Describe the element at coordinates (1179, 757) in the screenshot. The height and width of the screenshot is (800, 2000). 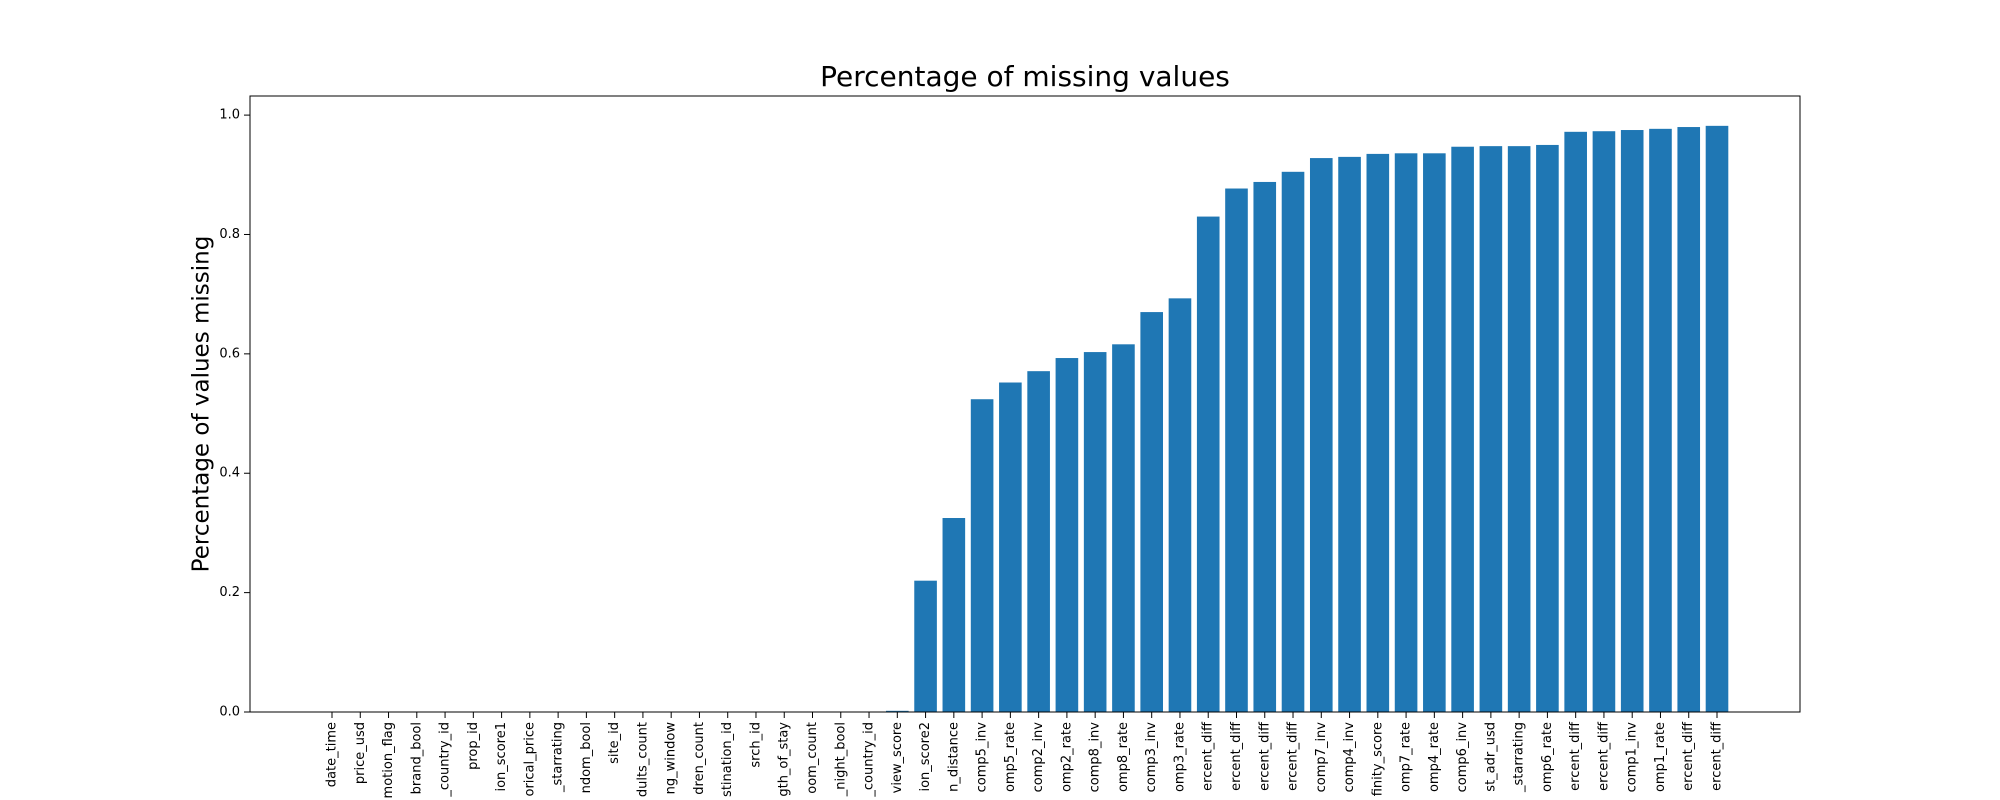
I see `x-tick-label: omp3_rate` at that location.